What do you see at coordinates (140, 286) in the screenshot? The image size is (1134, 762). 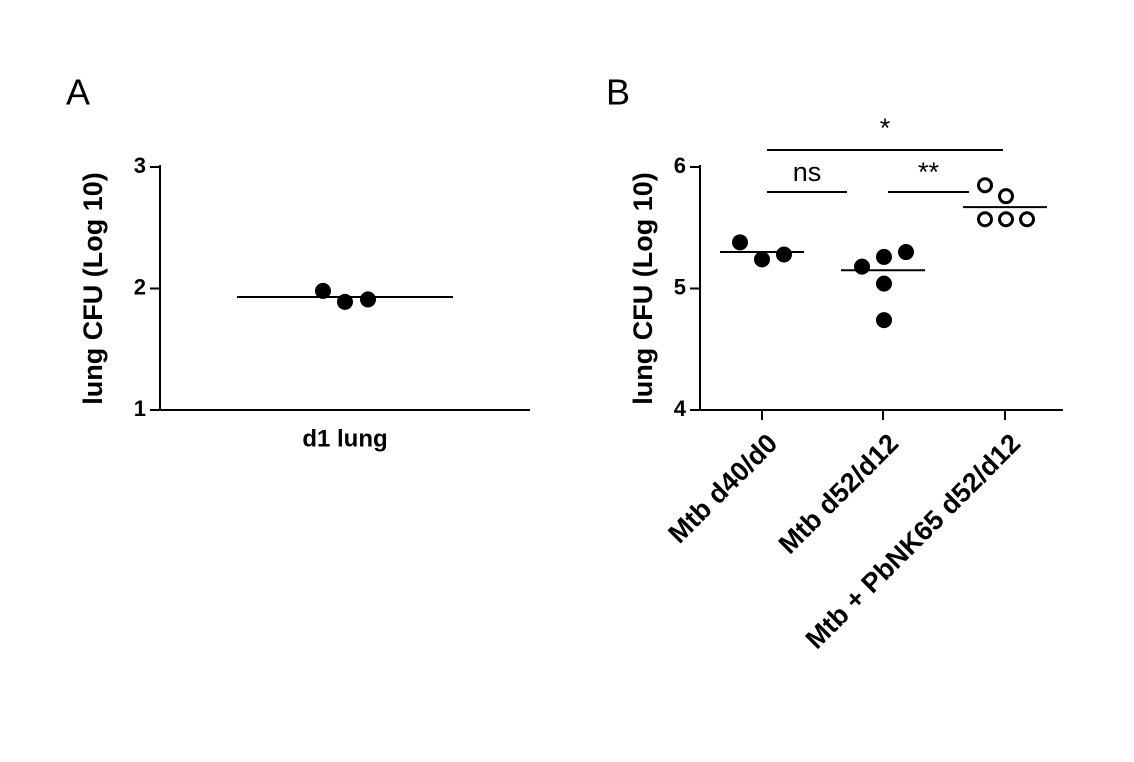 I see `y-tick-label: 2` at bounding box center [140, 286].